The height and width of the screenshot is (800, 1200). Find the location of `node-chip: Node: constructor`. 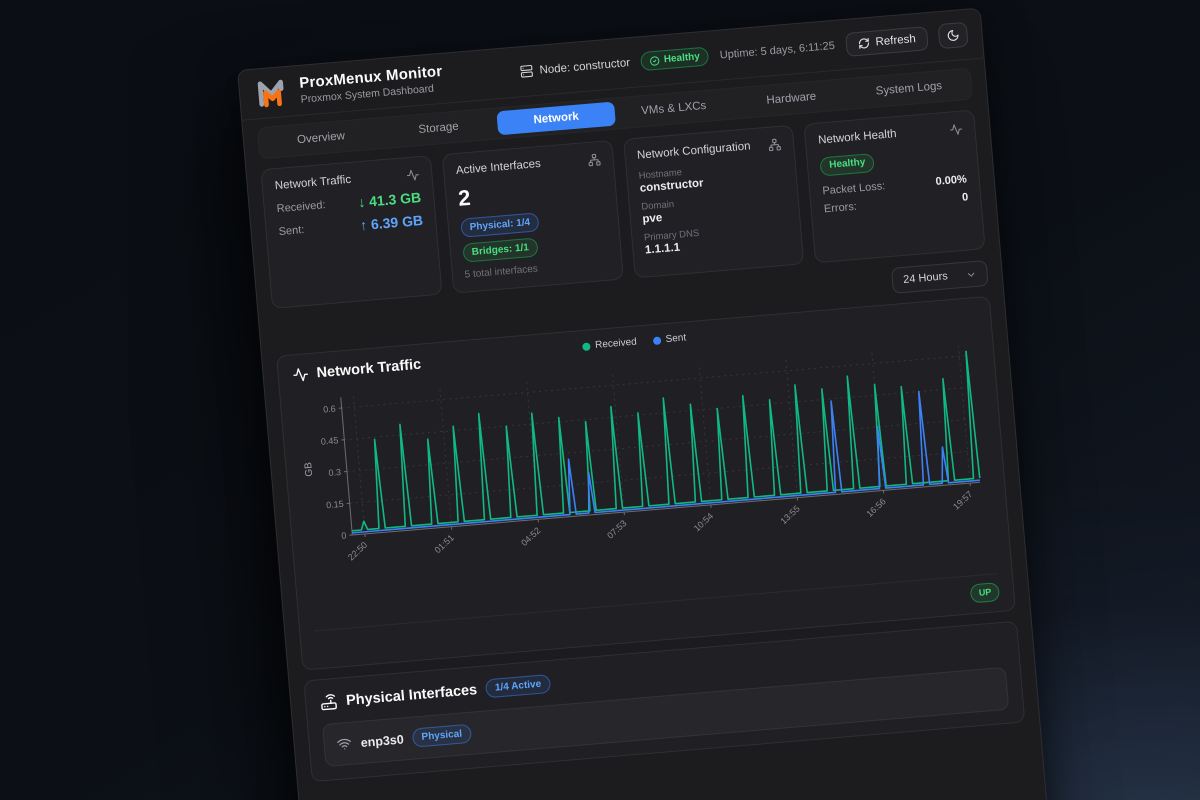

node-chip: Node: constructor is located at coordinates (575, 67).